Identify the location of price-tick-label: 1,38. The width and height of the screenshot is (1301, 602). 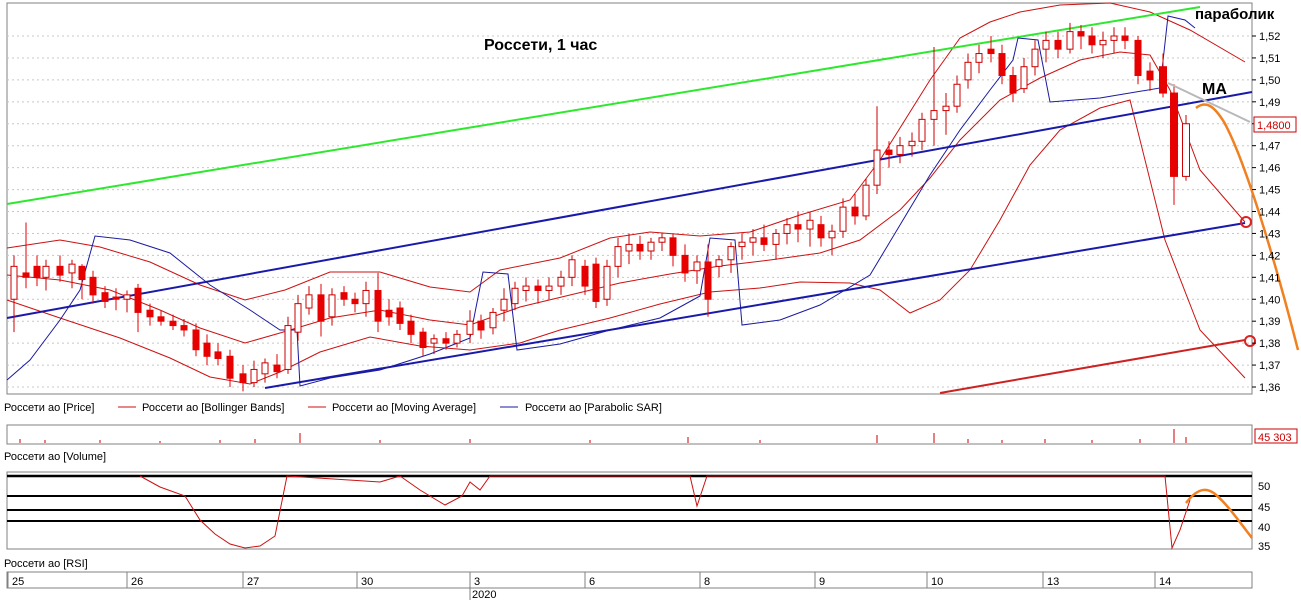
(1269, 344).